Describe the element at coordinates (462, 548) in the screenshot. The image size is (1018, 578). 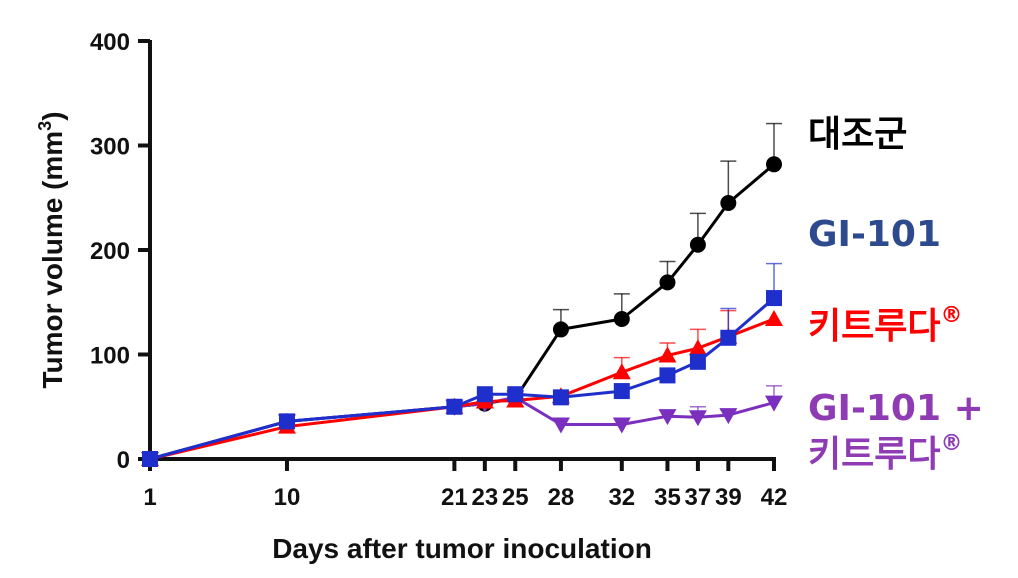
I see `x-axis-title: Days after tumor inoculation` at that location.